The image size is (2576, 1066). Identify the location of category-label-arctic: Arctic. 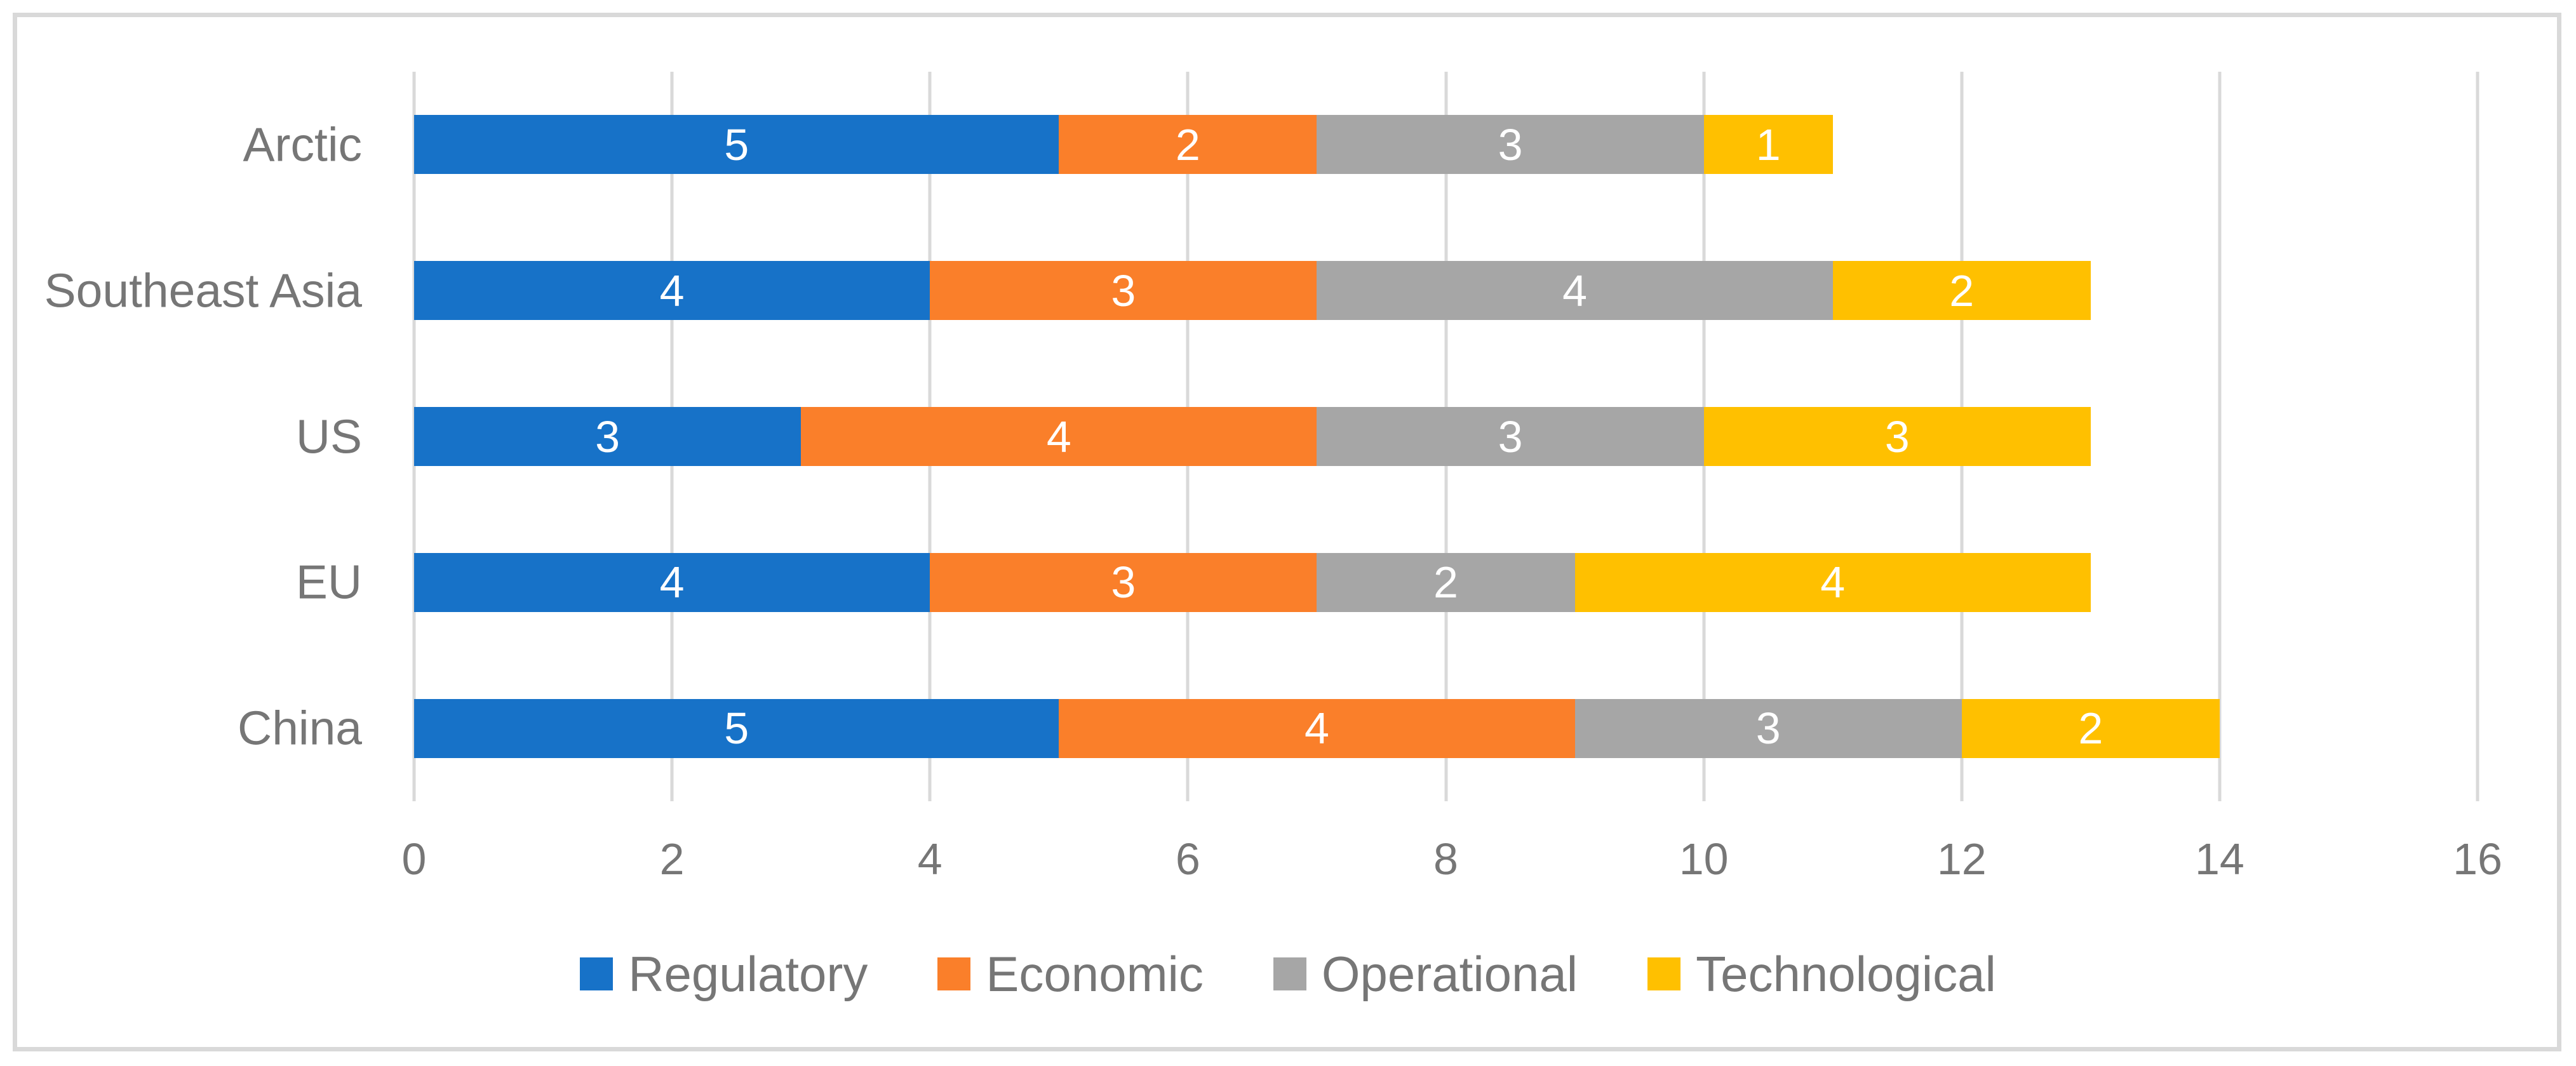
(303, 144).